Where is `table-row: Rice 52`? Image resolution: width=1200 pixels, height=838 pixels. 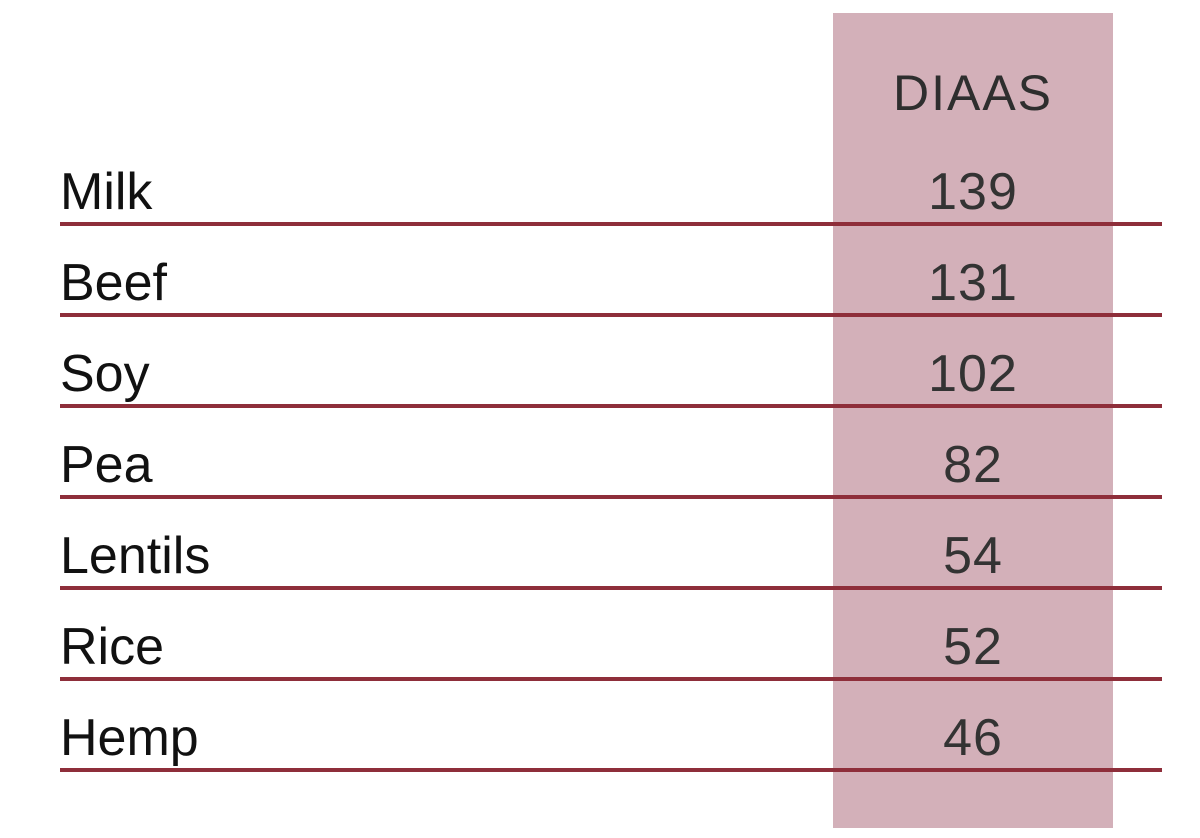
table-row: Rice 52 is located at coordinates (611, 635).